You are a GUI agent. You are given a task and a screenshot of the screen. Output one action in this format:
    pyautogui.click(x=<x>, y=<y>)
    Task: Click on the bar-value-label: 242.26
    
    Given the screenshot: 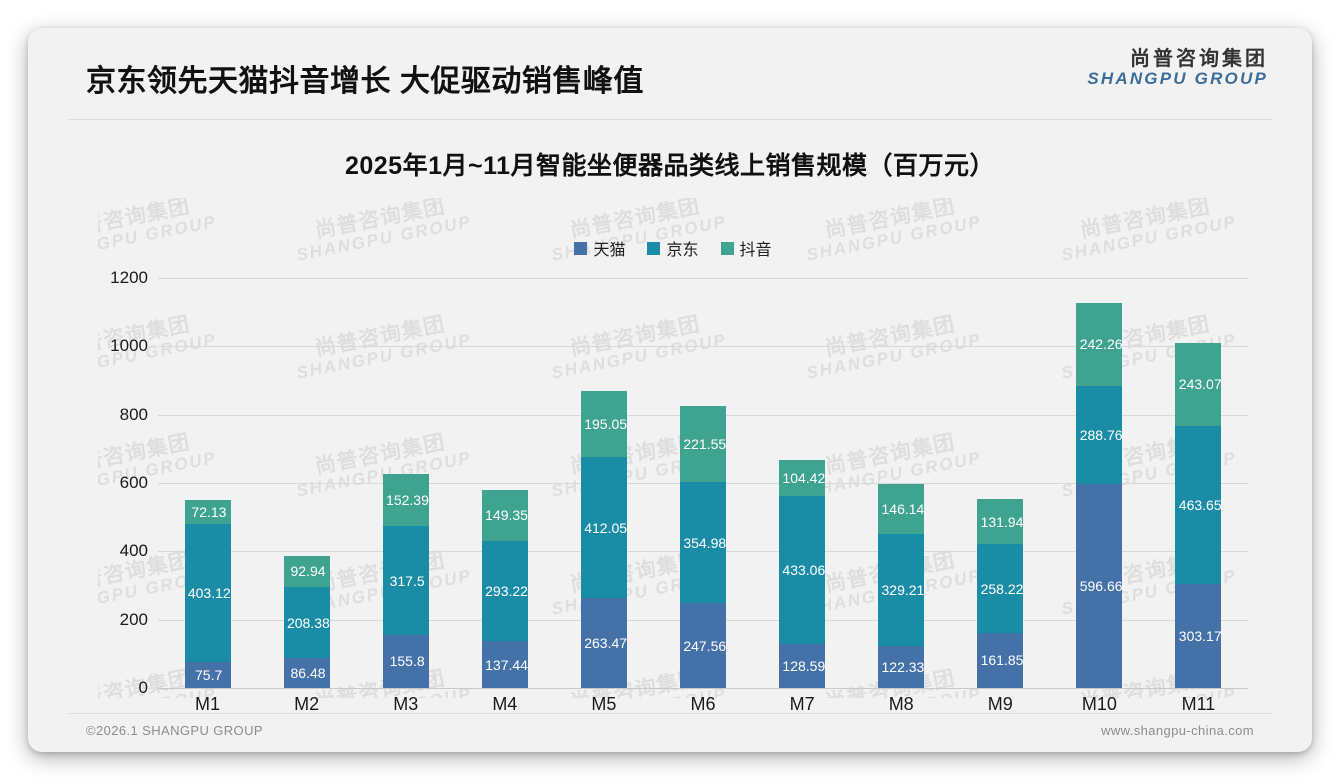 What is the action you would take?
    pyautogui.click(x=1101, y=344)
    